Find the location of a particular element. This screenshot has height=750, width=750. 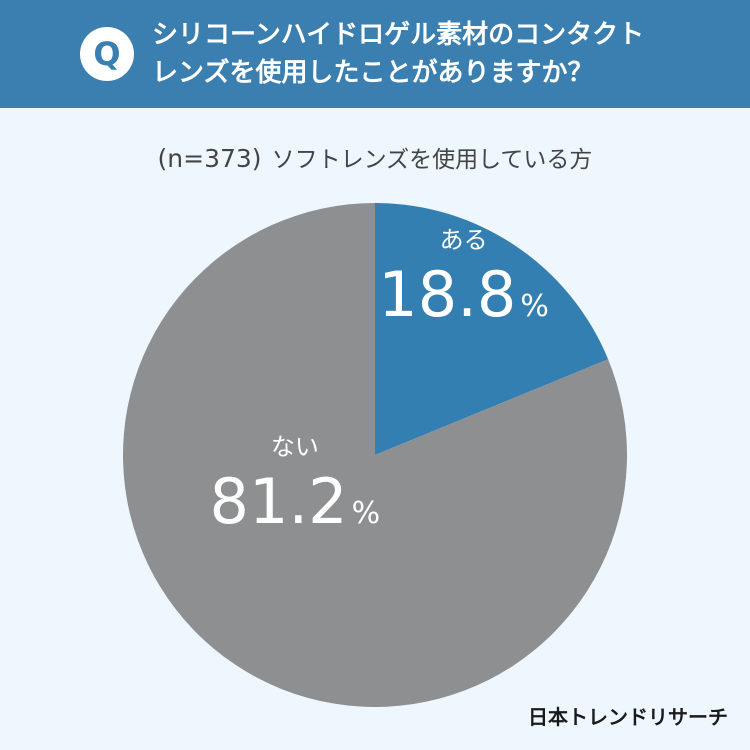

slice-label-nai: ない is located at coordinates (295, 447).